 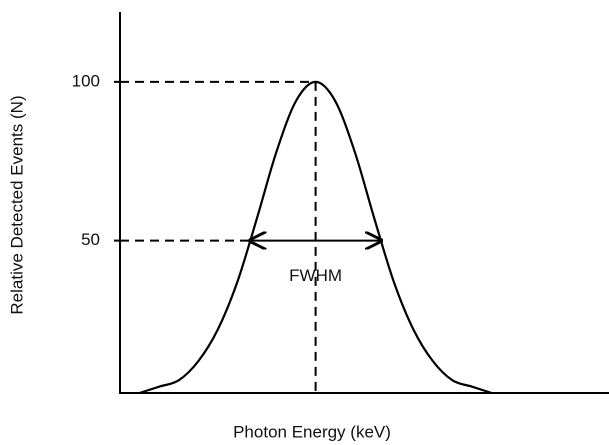 What do you see at coordinates (16, 204) in the screenshot?
I see `y-axis-label: Relative Detected Events (N)` at bounding box center [16, 204].